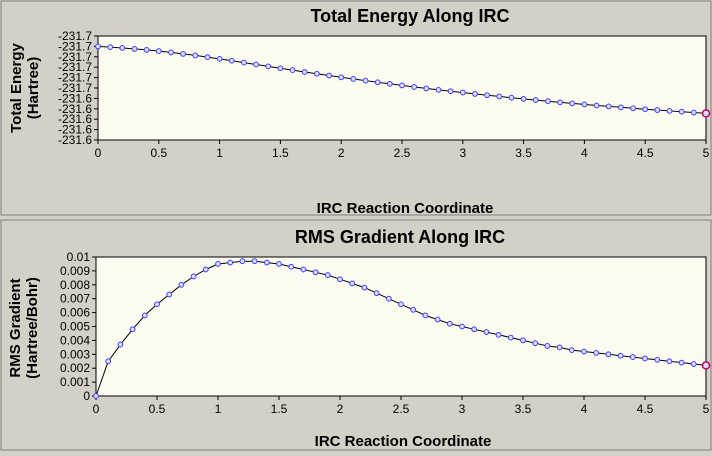 This screenshot has height=456, width=712. Describe the element at coordinates (409, 16) in the screenshot. I see `energy-chart-title: Total Energy Along IRC` at that location.